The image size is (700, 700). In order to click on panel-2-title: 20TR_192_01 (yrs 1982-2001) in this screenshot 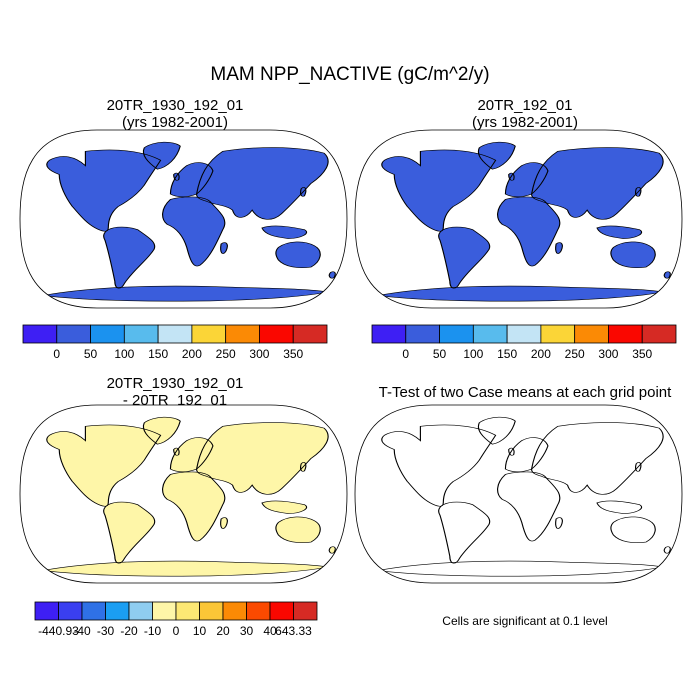, I will do `click(525, 114)`.